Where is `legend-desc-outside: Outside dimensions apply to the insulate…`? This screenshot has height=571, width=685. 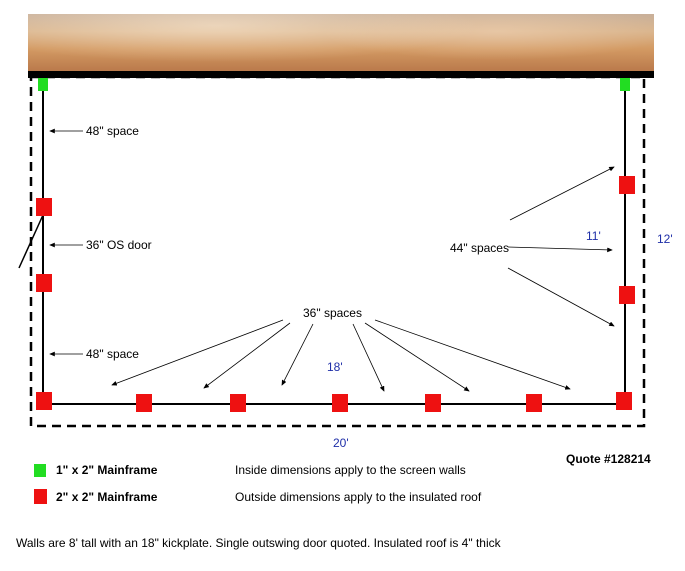 legend-desc-outside: Outside dimensions apply to the insulate… is located at coordinates (358, 497).